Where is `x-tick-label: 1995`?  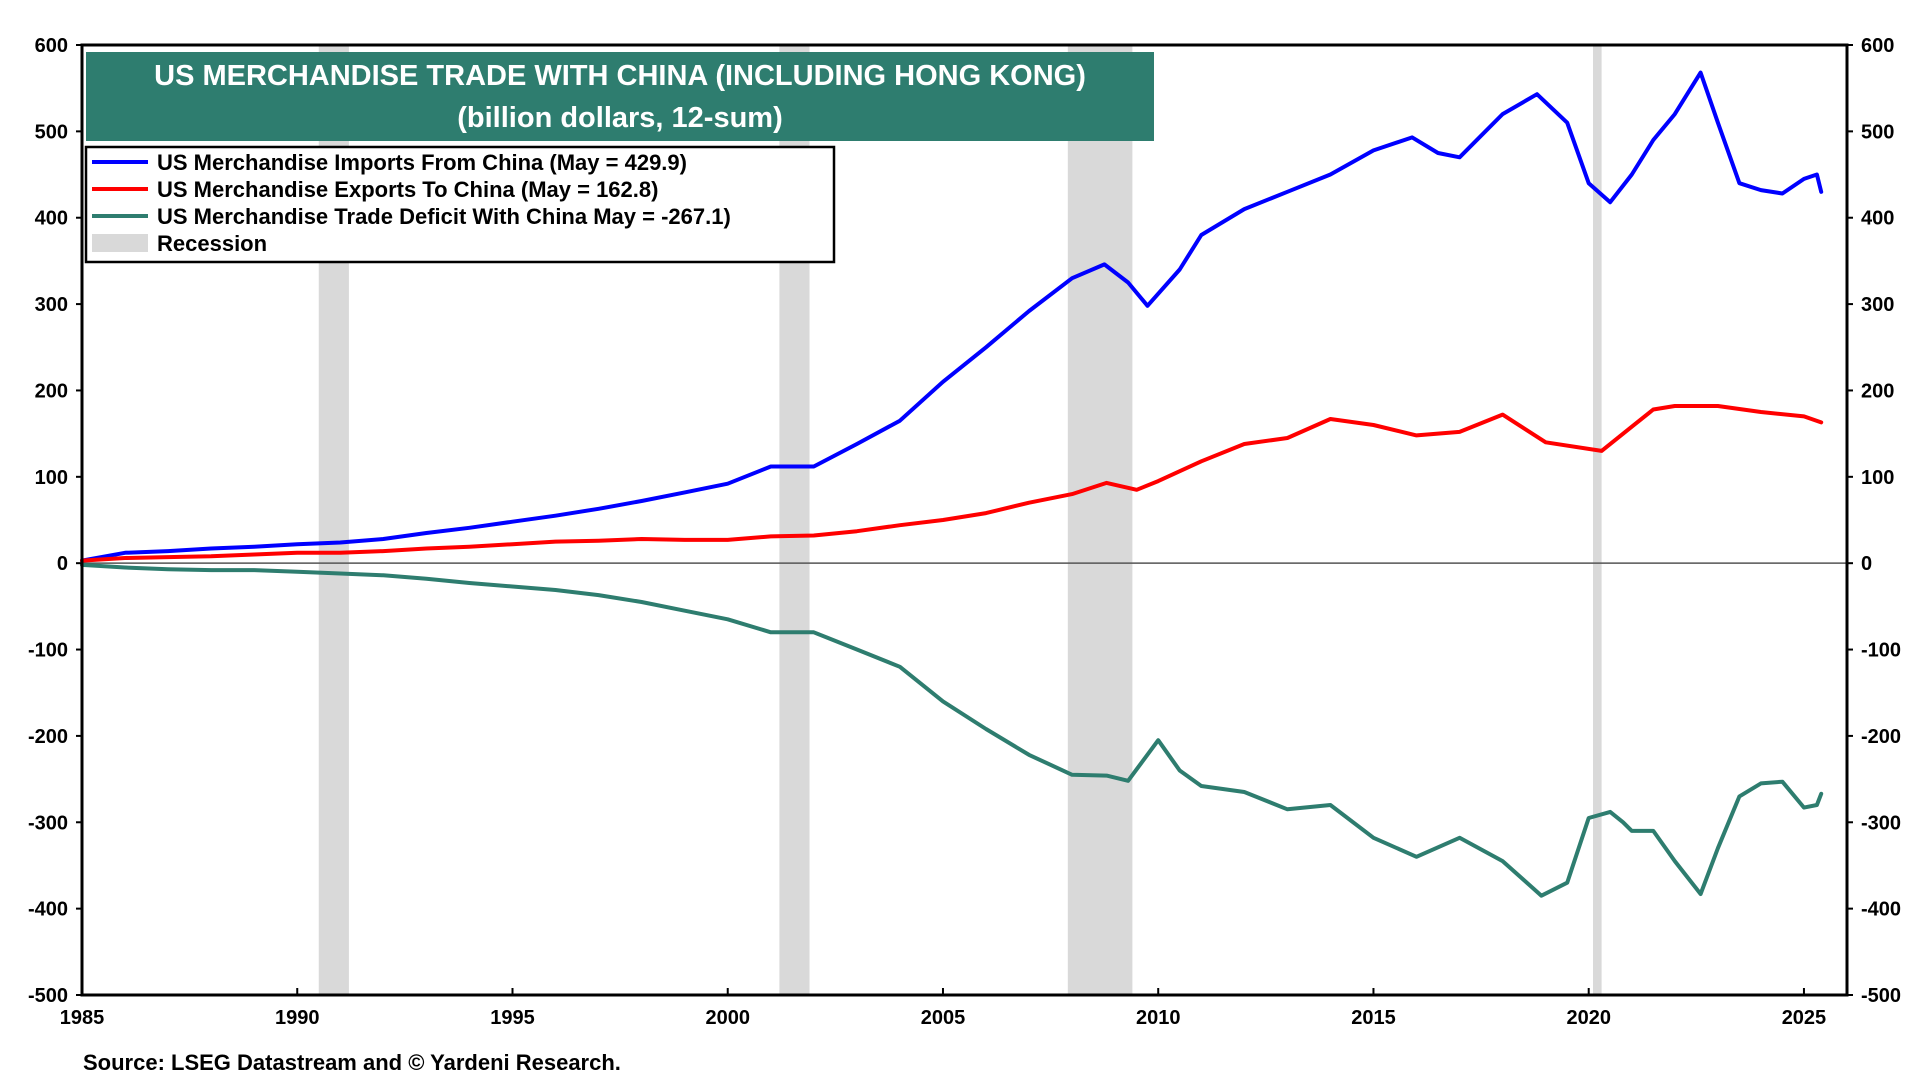 x-tick-label: 1995 is located at coordinates (512, 1018).